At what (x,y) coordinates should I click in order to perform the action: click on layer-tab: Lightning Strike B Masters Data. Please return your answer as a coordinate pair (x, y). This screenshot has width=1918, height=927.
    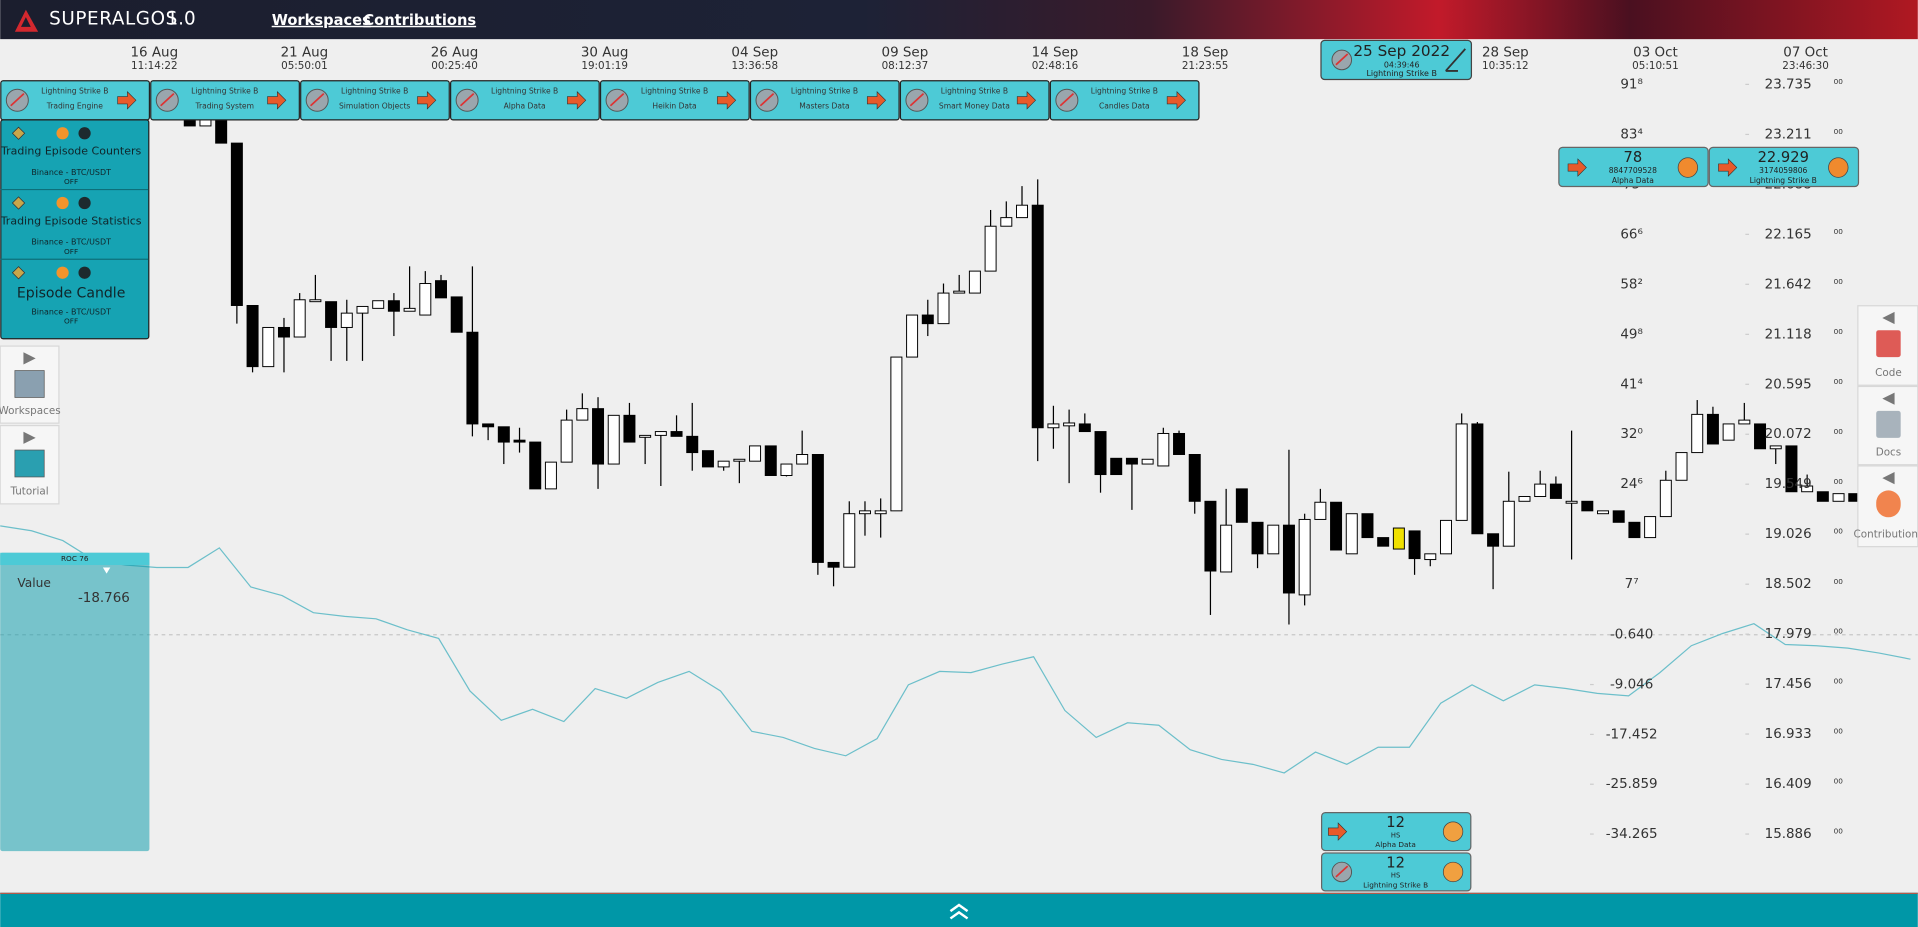
    Looking at the image, I should click on (824, 100).